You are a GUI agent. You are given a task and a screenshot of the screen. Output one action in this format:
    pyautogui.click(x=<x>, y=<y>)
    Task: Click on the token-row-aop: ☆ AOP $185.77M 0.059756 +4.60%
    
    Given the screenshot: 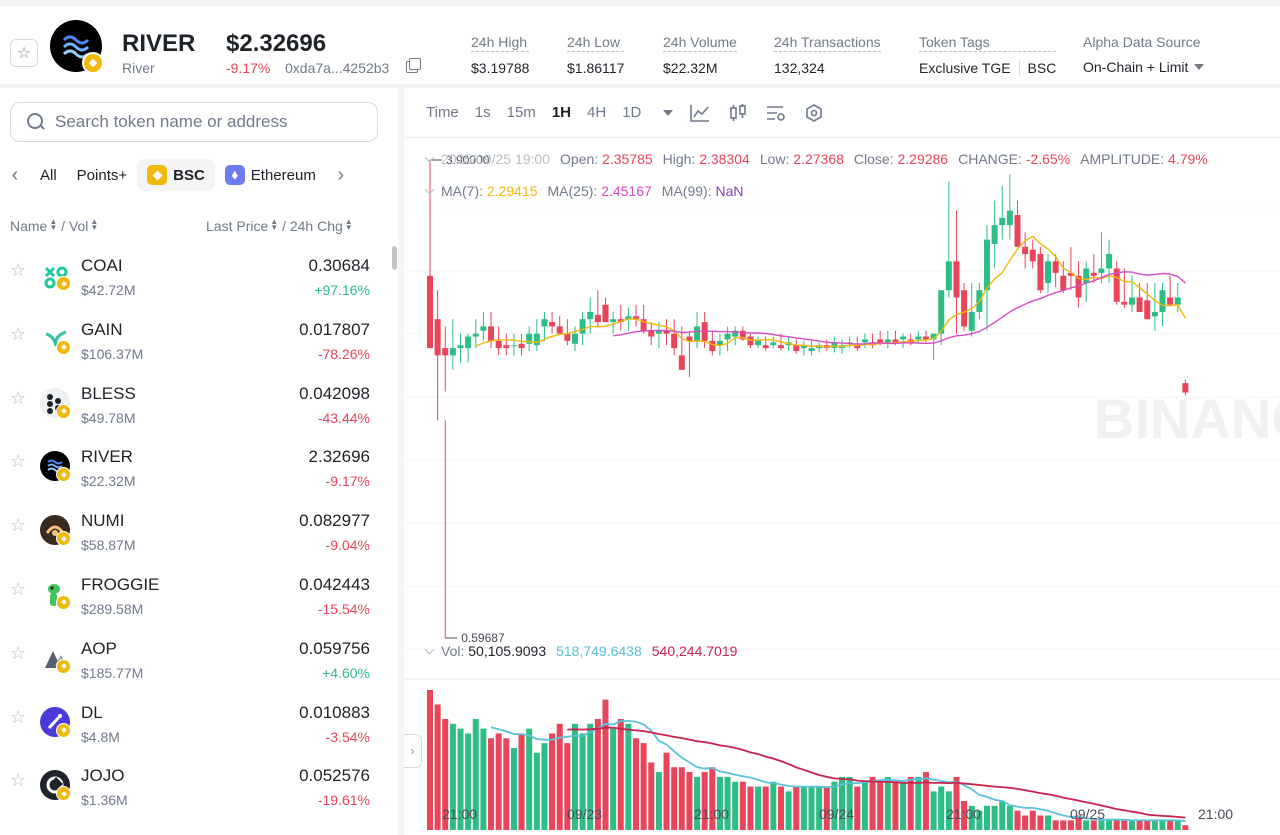 What is the action you would take?
    pyautogui.click(x=199, y=661)
    